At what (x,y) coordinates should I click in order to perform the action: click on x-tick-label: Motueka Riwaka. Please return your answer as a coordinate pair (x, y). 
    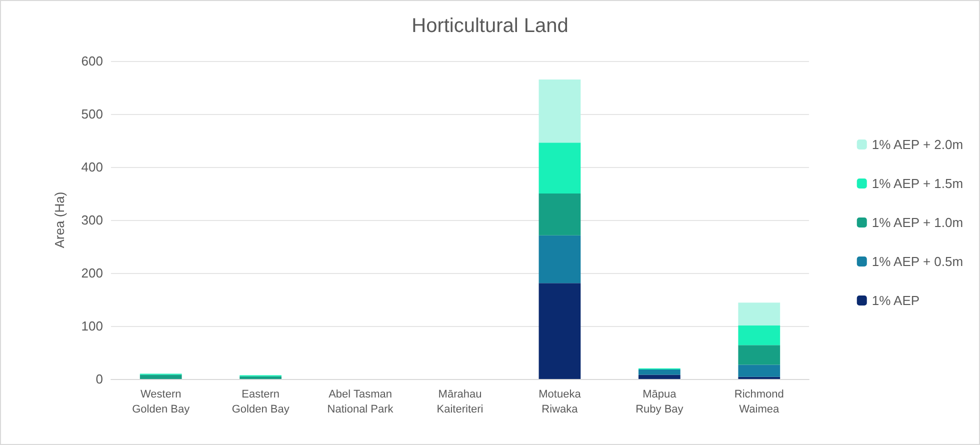
    Looking at the image, I should click on (560, 402).